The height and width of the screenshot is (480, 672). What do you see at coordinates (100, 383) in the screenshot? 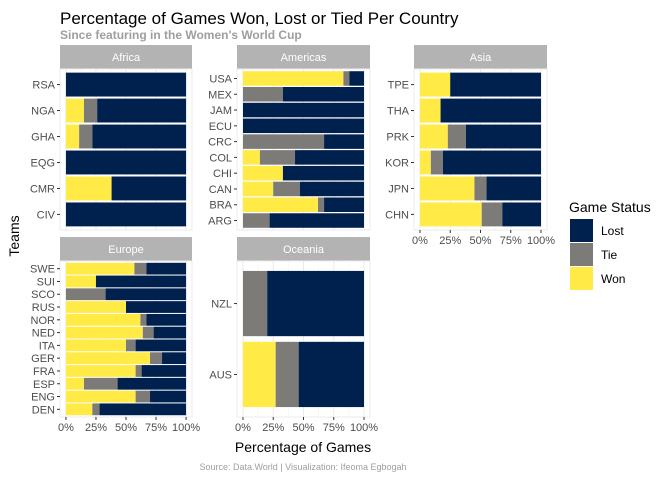
I see `bar-esp-tie` at bounding box center [100, 383].